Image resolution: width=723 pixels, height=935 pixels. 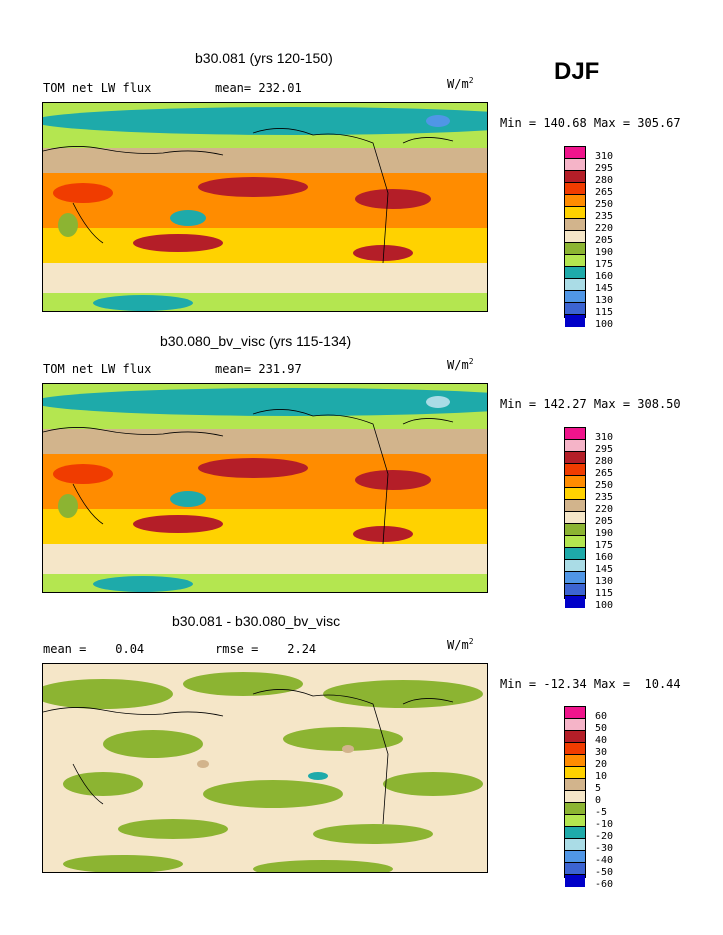 I want to click on band-subtropics-s, so click(x=265, y=243).